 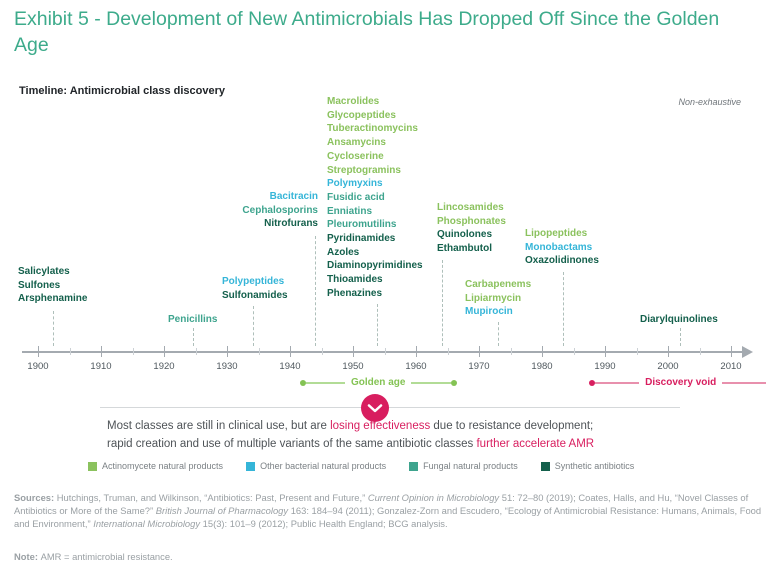 I want to click on callout-pin, so click(x=375, y=408).